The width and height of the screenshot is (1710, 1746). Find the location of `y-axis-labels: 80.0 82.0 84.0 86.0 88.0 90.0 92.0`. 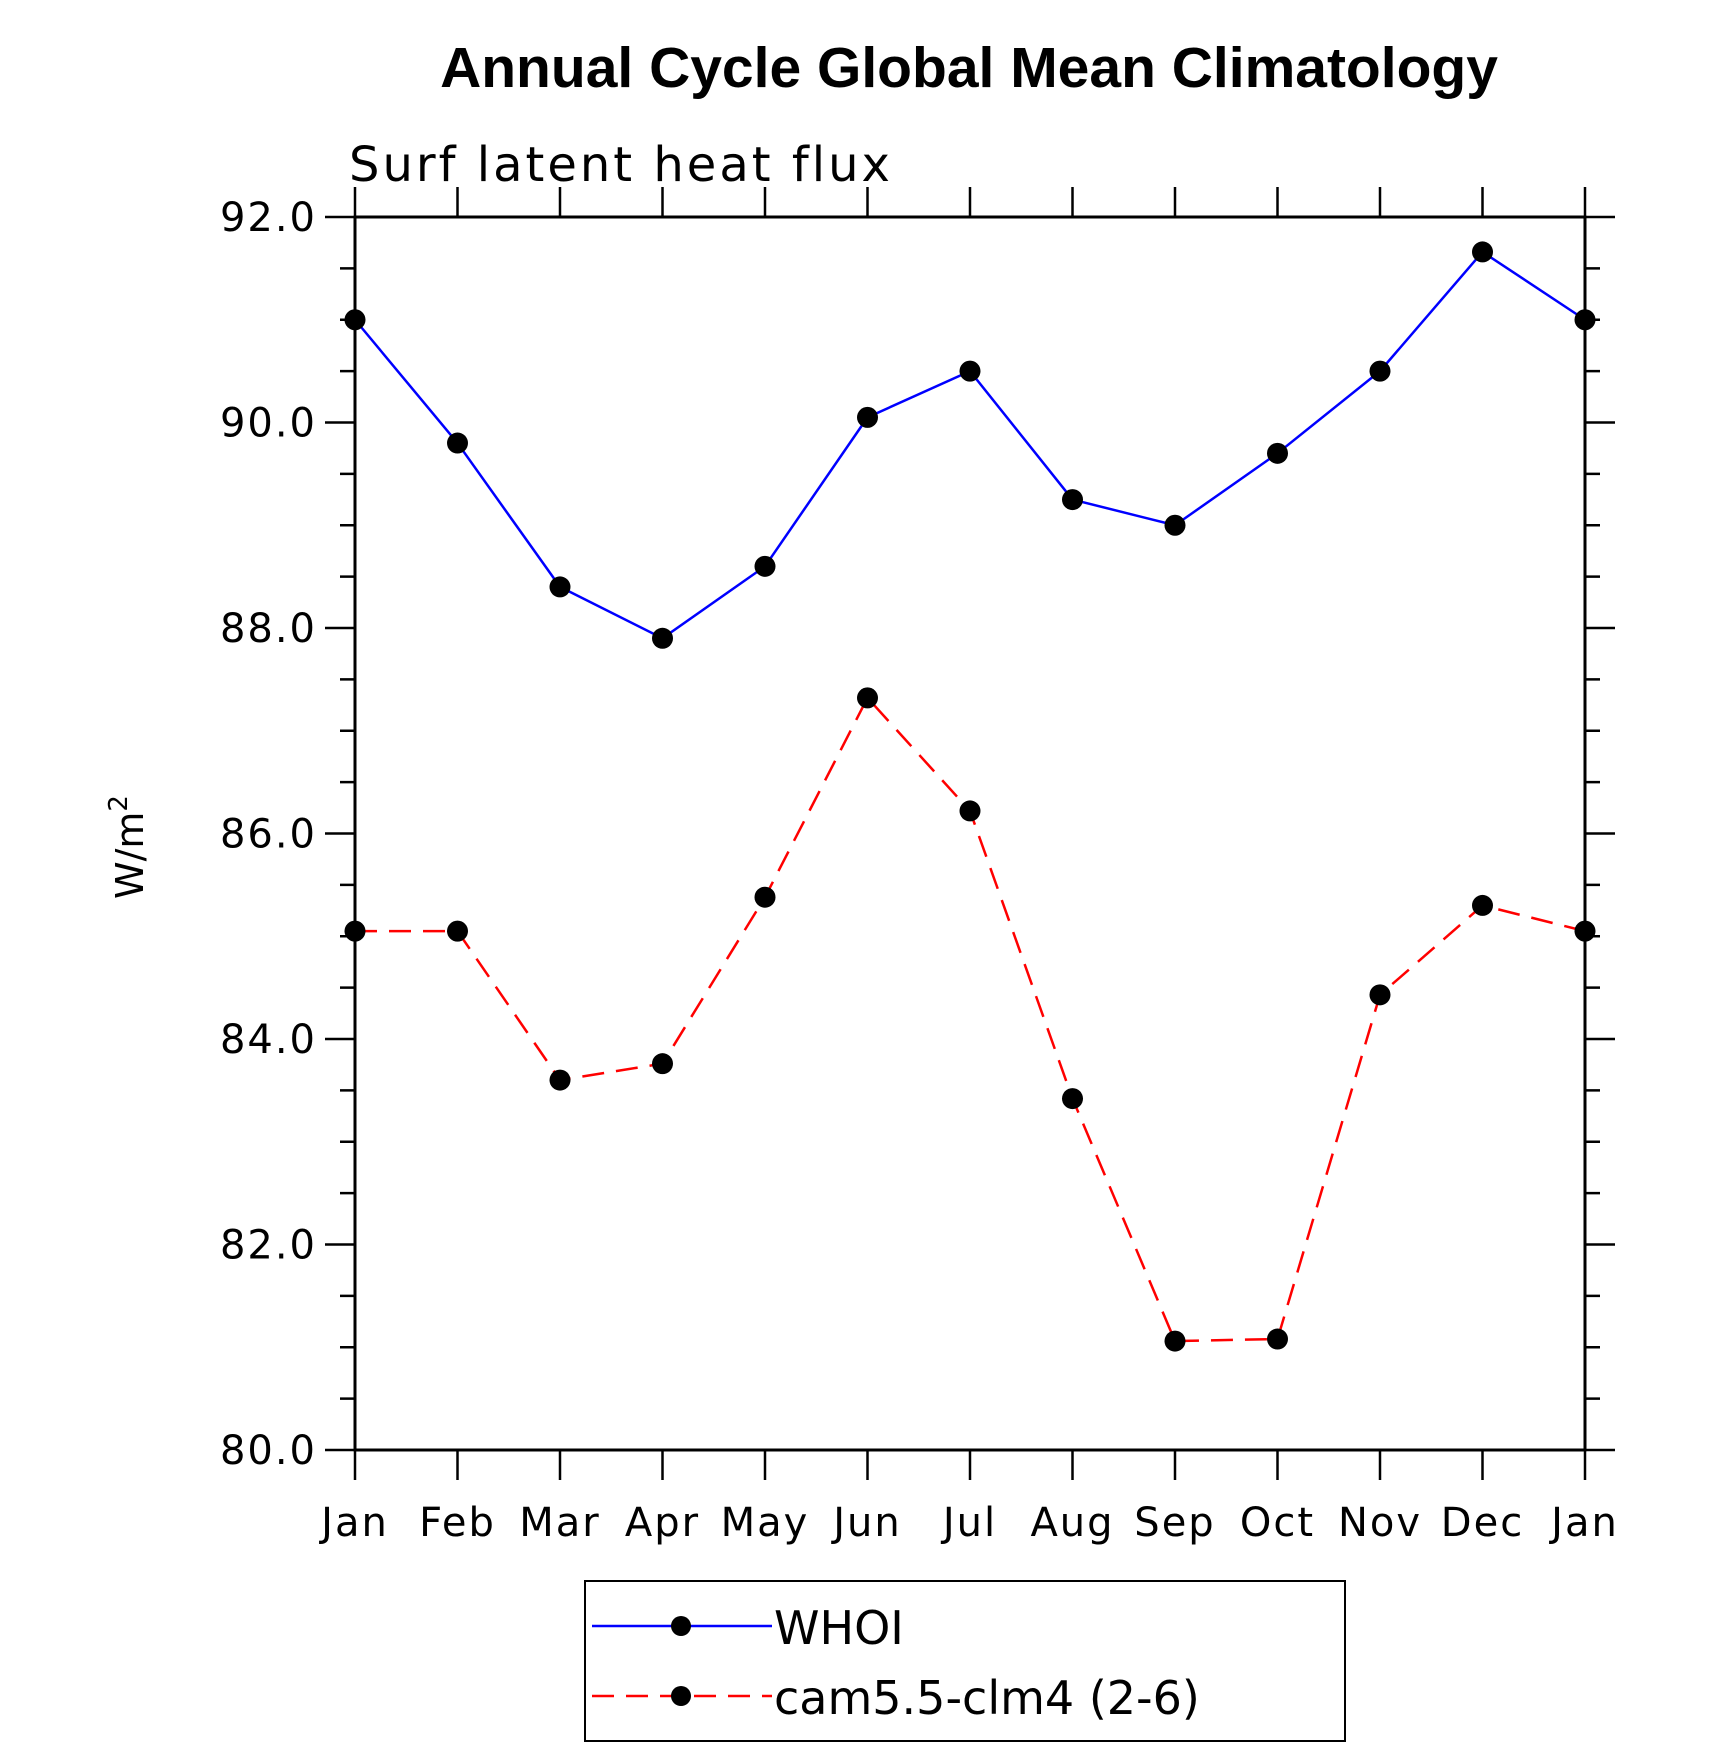

y-axis-labels: 80.0 82.0 84.0 86.0 88.0 90.0 92.0 is located at coordinates (268, 834).